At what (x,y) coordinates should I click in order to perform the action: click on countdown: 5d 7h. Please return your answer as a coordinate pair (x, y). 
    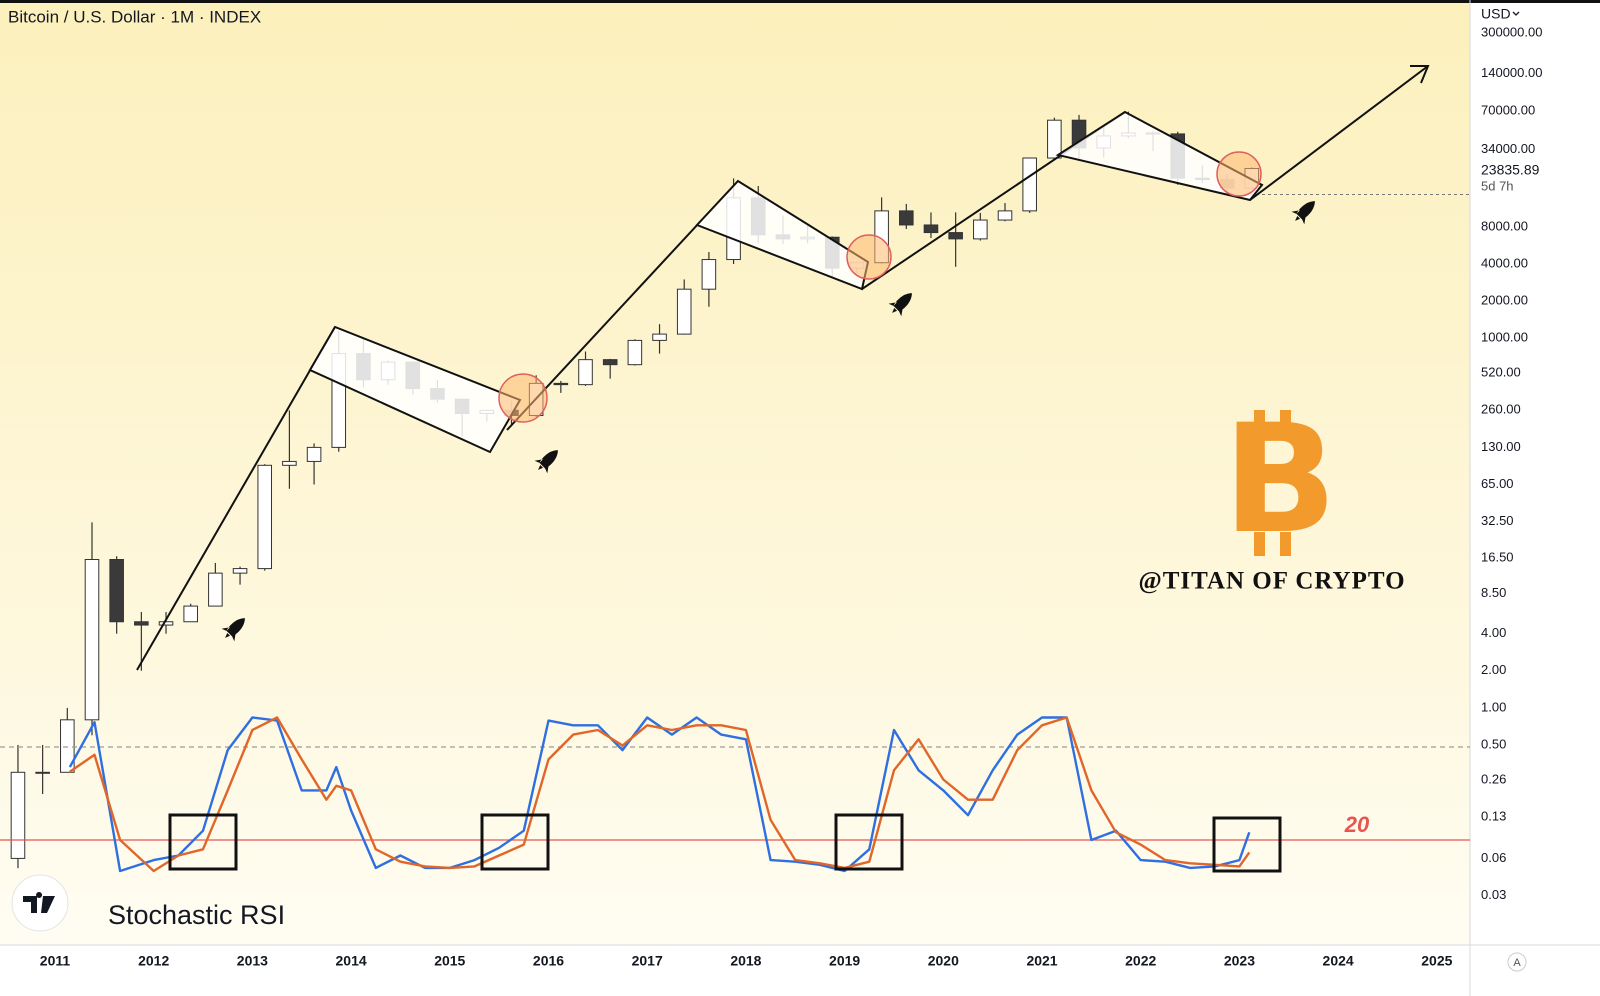
    Looking at the image, I should click on (1497, 185).